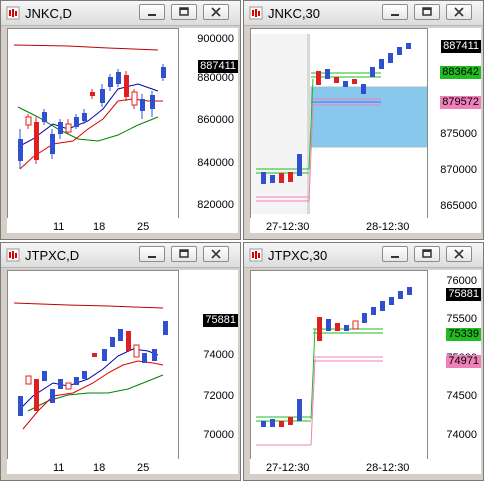 This screenshot has width=484, height=481. I want to click on price-axis: 75881 74000 72000 70000, so click(208, 372).